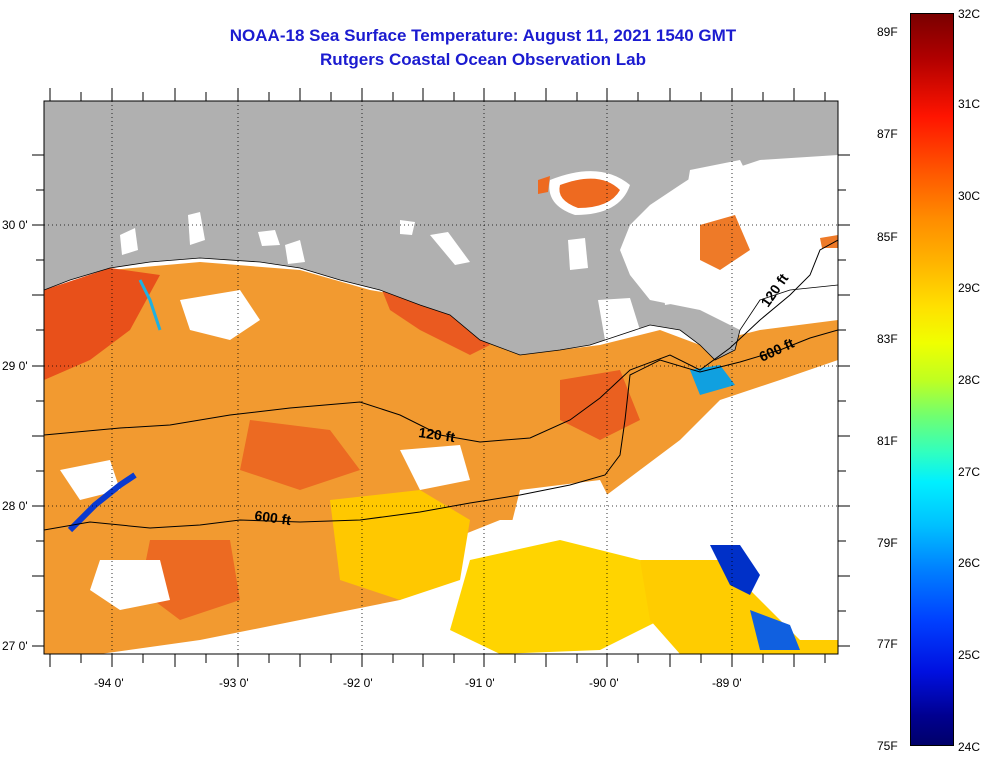 This screenshot has height=761, width=992. I want to click on lat-label: 28 0', so click(15, 506).